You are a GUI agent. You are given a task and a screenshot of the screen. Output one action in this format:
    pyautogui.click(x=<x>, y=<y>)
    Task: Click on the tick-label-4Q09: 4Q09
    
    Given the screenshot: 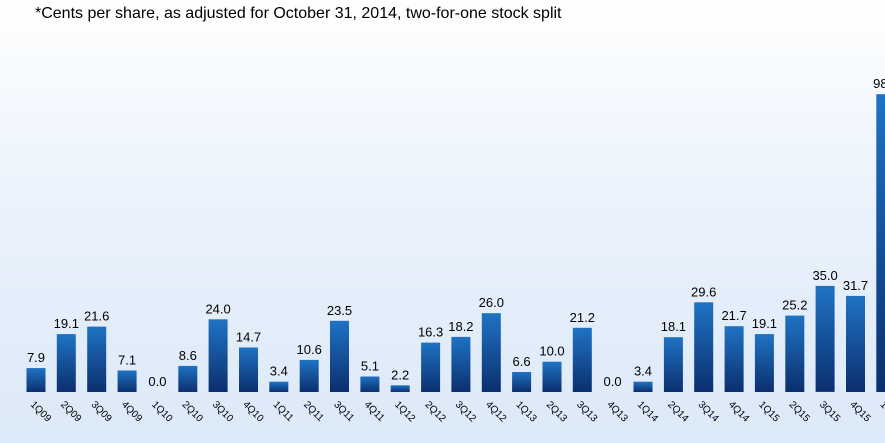 What is the action you would take?
    pyautogui.click(x=131, y=411)
    